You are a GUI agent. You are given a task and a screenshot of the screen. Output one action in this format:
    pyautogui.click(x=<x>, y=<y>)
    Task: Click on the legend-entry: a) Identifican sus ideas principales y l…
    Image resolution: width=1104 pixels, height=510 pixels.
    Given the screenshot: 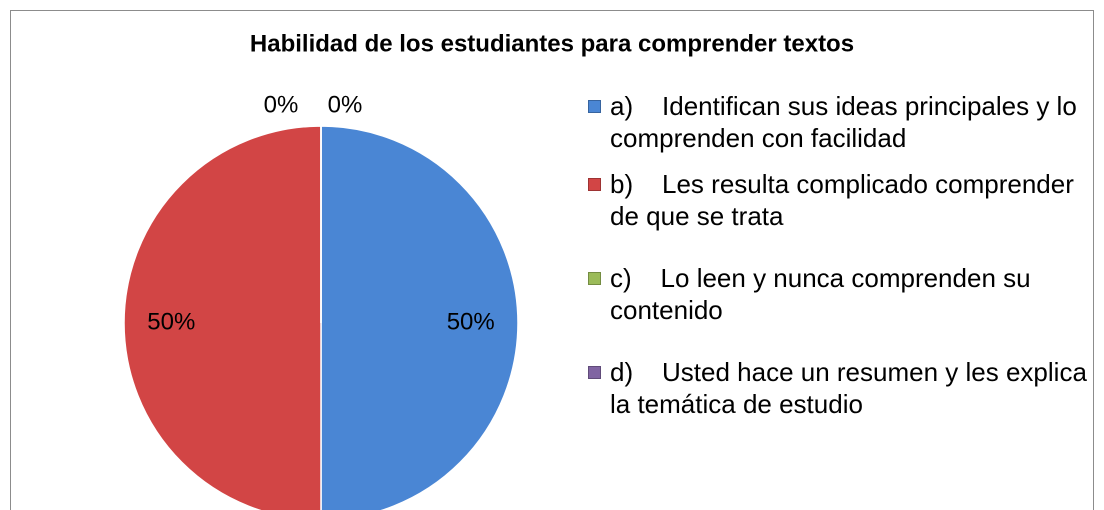 What is the action you would take?
    pyautogui.click(x=838, y=122)
    